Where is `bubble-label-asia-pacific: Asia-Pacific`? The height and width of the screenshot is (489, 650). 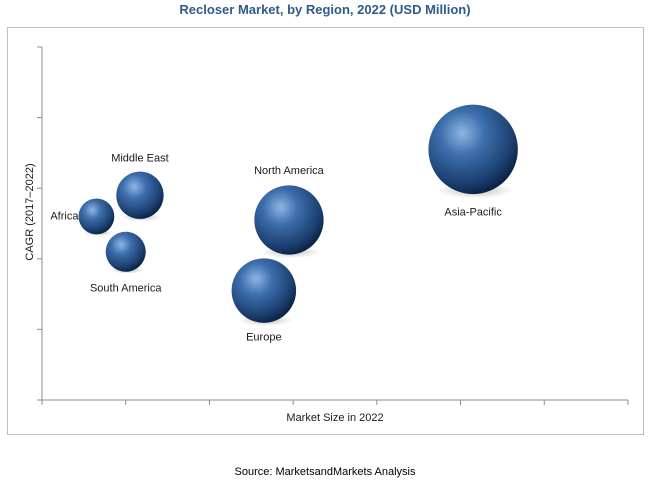
bubble-label-asia-pacific: Asia-Pacific is located at coordinates (473, 212).